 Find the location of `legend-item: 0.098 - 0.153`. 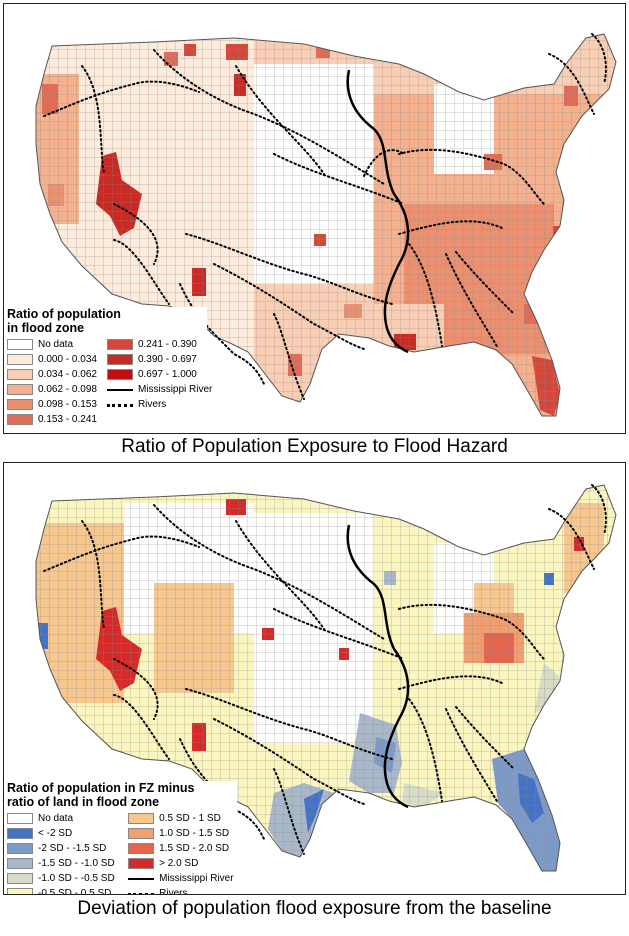

legend-item: 0.098 - 0.153 is located at coordinates (52, 404).